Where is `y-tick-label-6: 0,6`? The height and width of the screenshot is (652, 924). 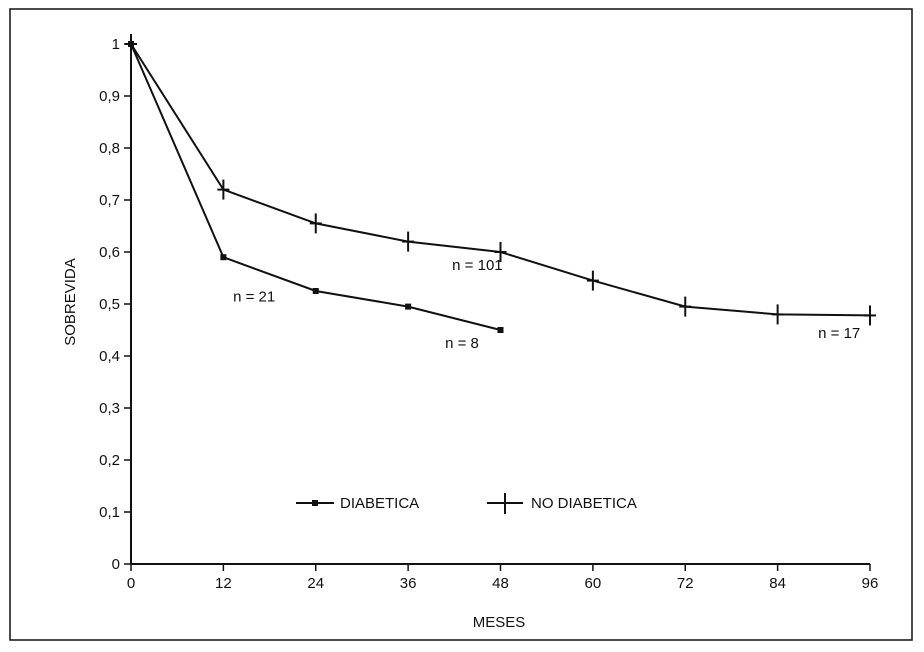
y-tick-label-6: 0,6 is located at coordinates (109, 252).